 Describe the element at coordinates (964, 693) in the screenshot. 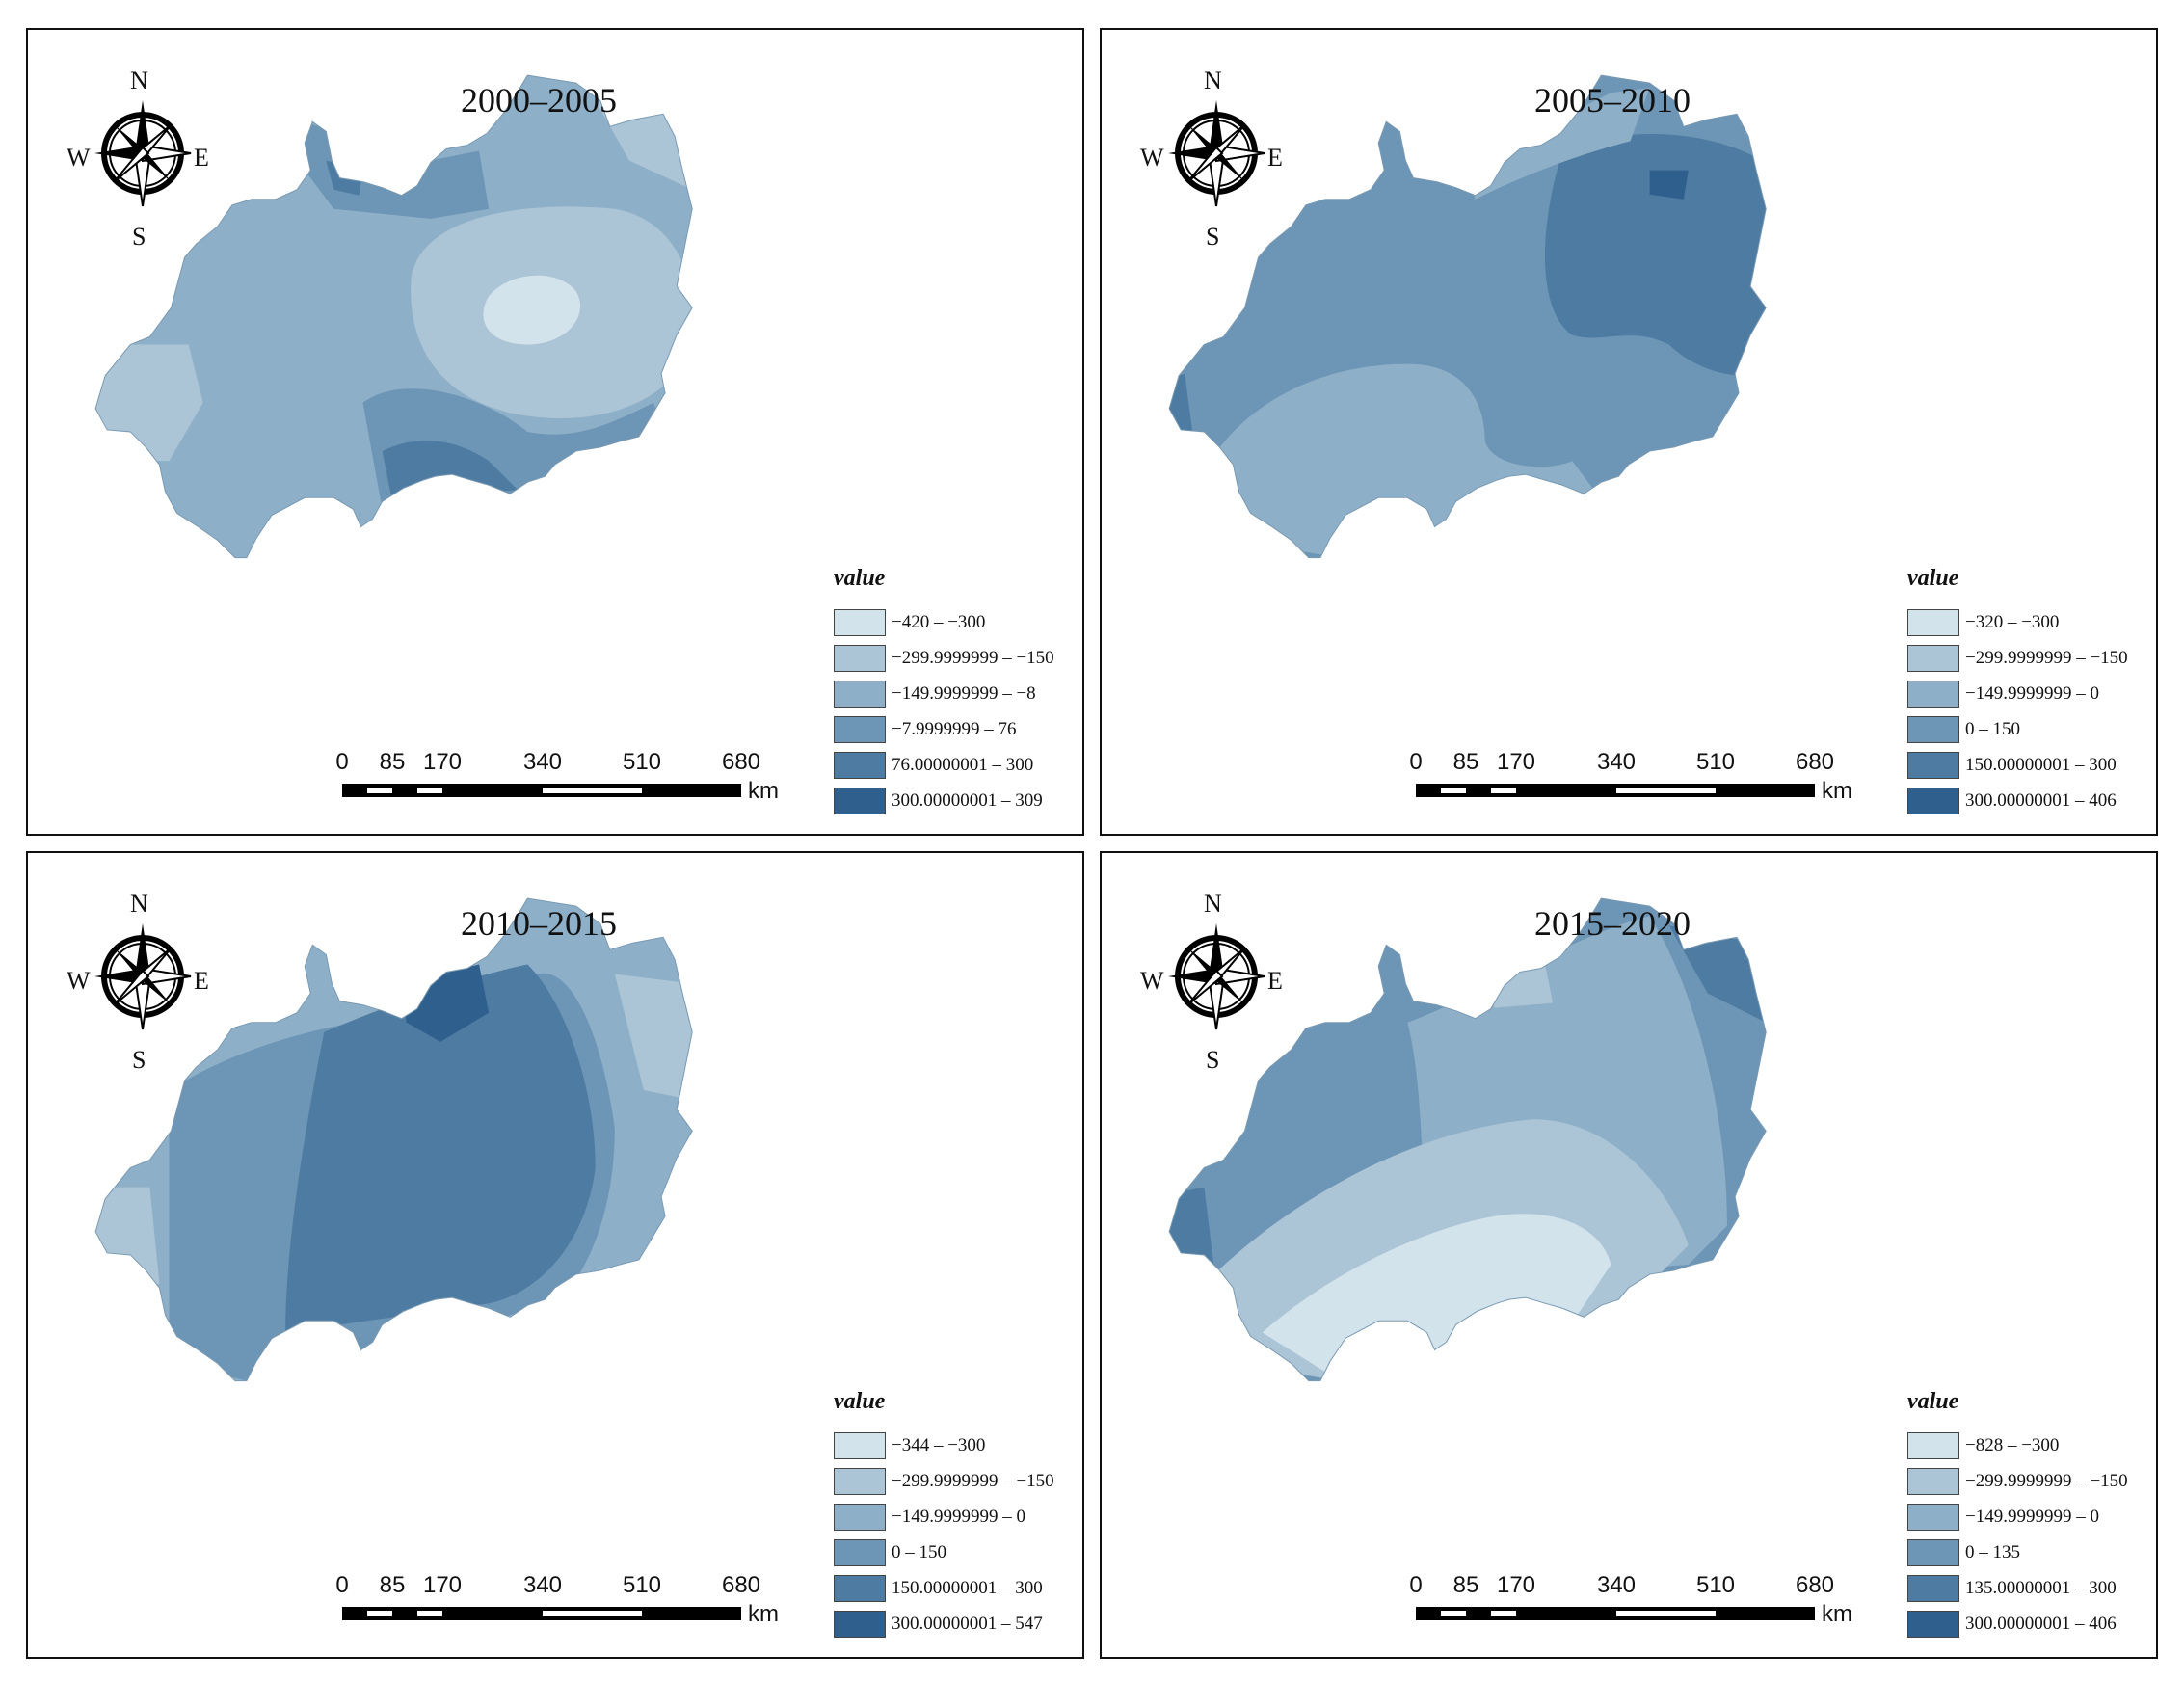

I see `legend-label: −149.9999999 – −8` at that location.